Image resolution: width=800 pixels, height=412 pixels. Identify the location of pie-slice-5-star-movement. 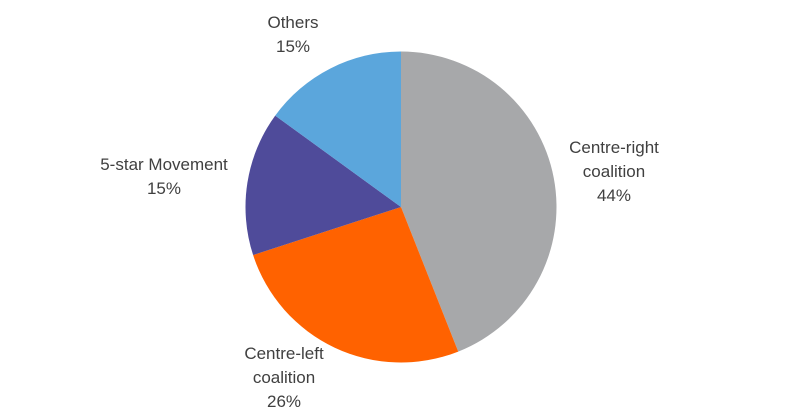
(323, 185).